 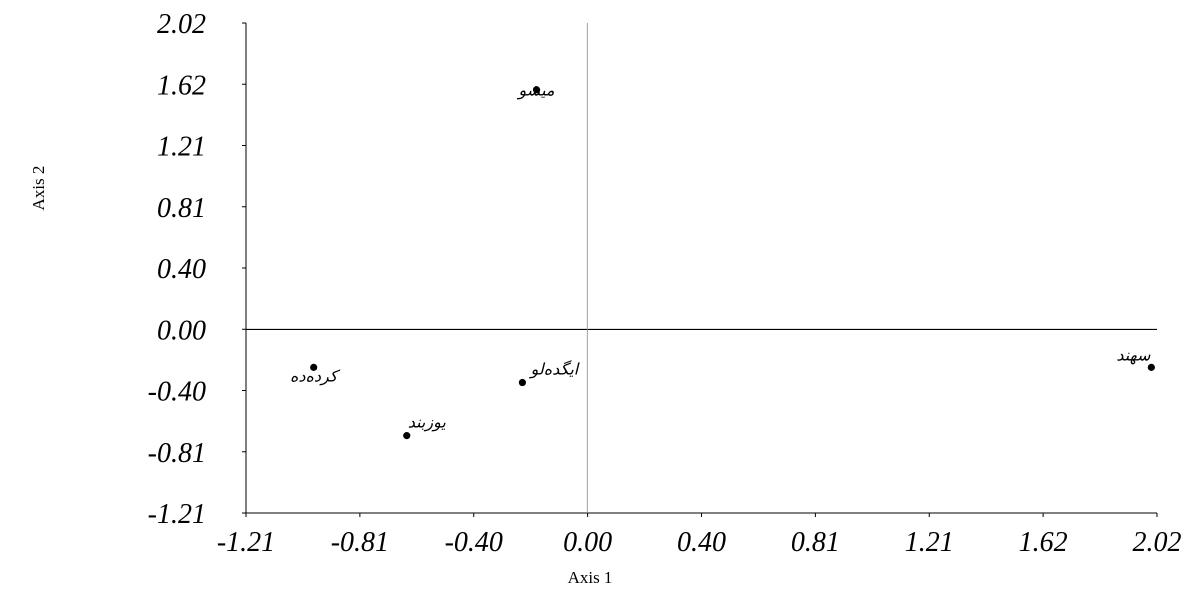 What do you see at coordinates (1043, 542) in the screenshot?
I see `x-tick-label: 1.62` at bounding box center [1043, 542].